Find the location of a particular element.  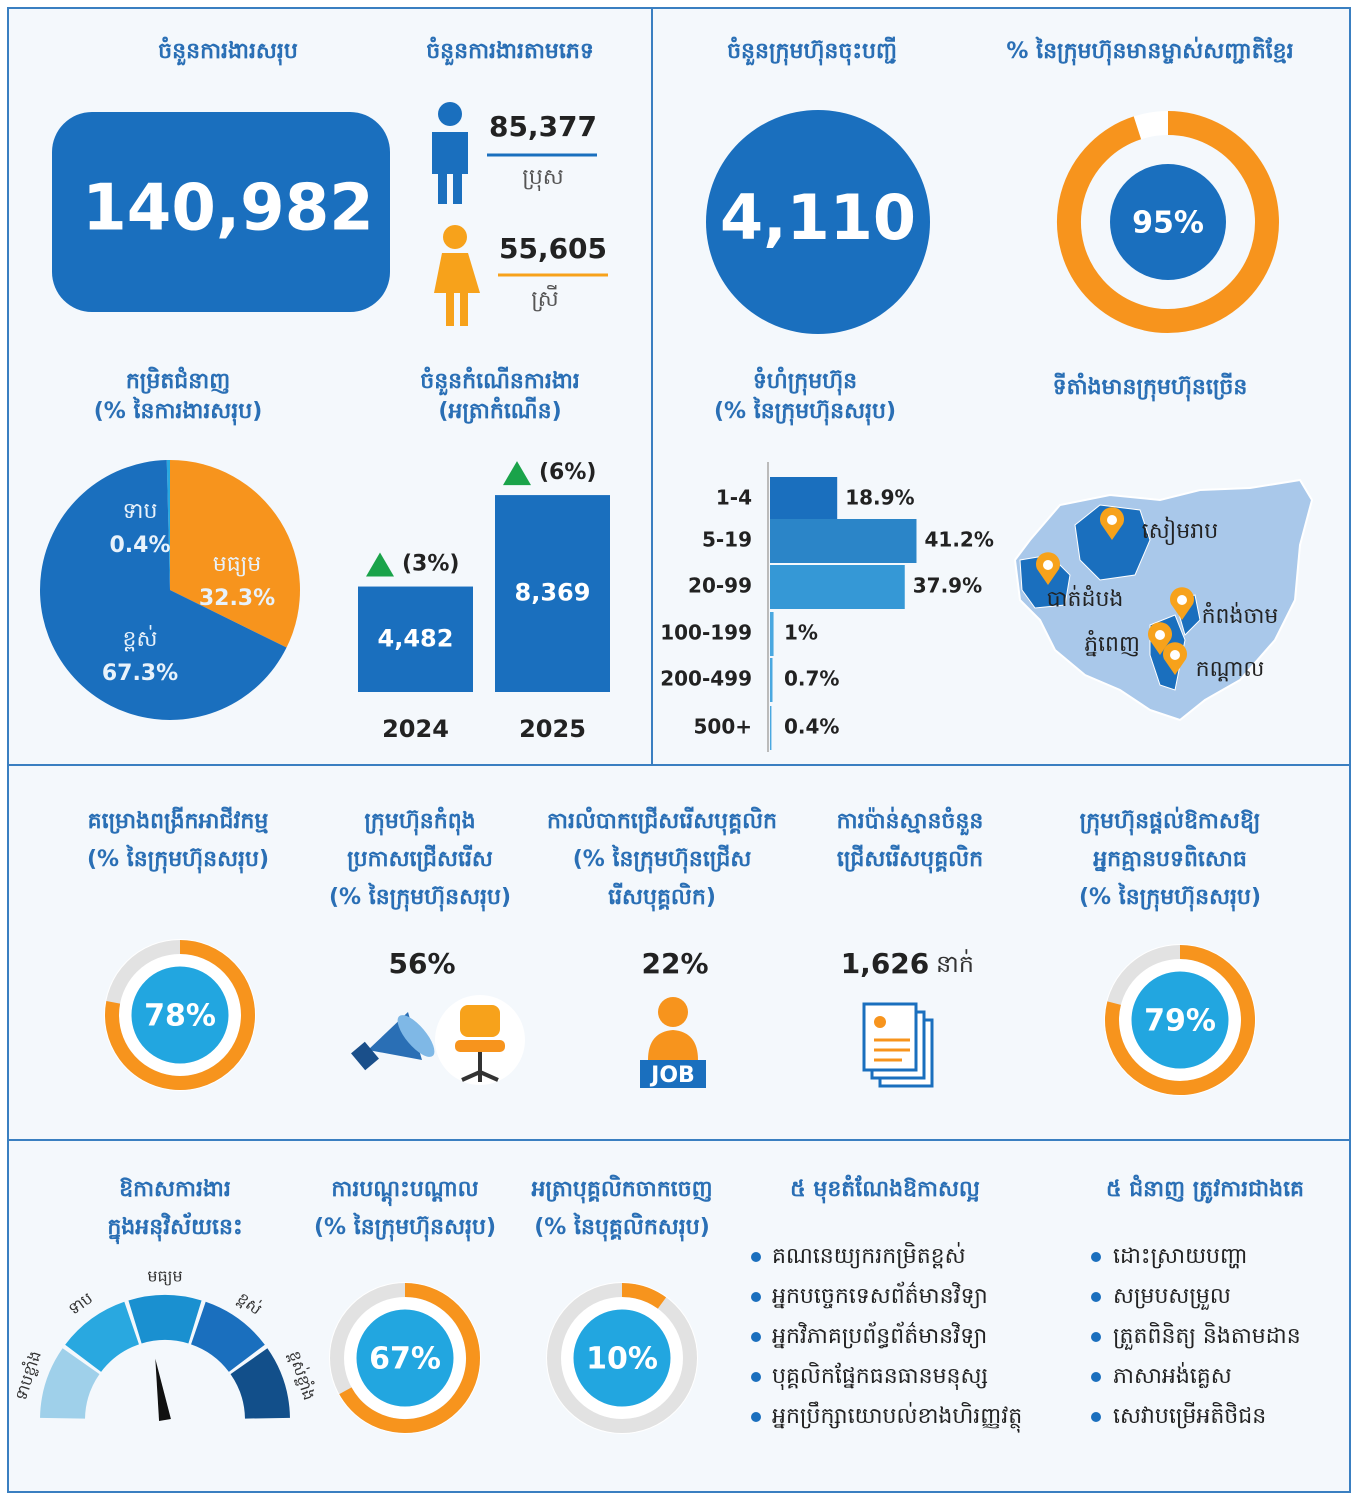

total-box is located at coordinates (221, 212).